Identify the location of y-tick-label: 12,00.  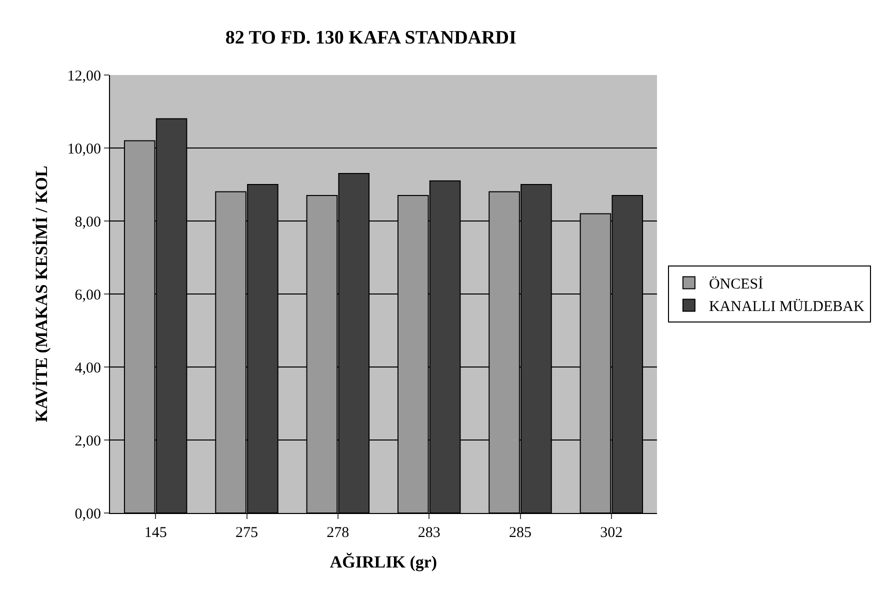
(84, 76).